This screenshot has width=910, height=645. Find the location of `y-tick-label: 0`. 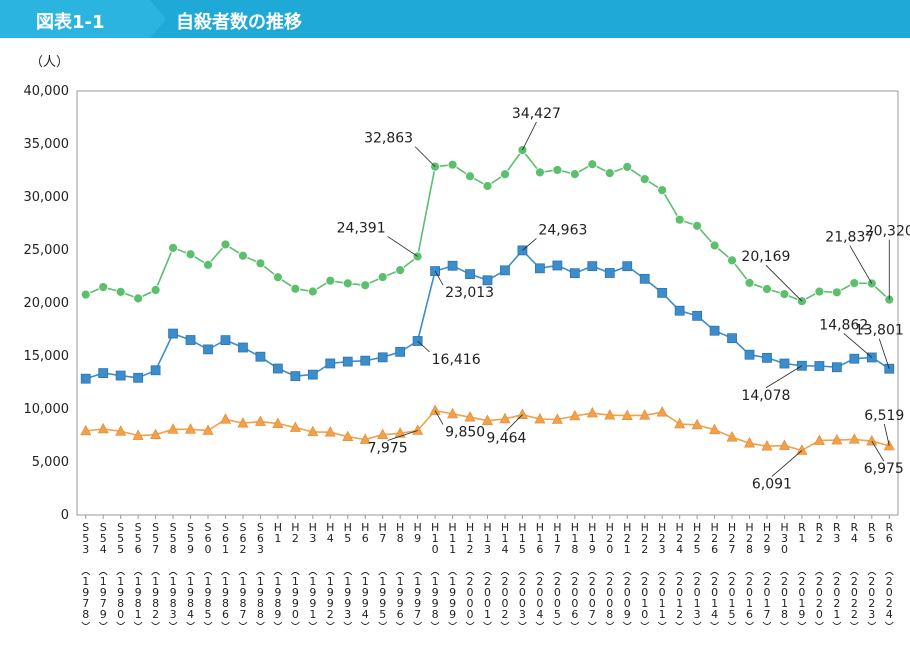

y-tick-label: 0 is located at coordinates (65, 515).